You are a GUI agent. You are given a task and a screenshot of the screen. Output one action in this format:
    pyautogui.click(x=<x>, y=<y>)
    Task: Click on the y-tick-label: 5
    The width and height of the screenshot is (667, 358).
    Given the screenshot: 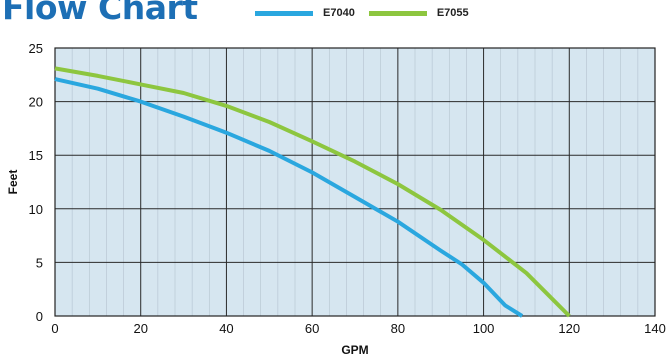 What is the action you would take?
    pyautogui.click(x=39, y=262)
    